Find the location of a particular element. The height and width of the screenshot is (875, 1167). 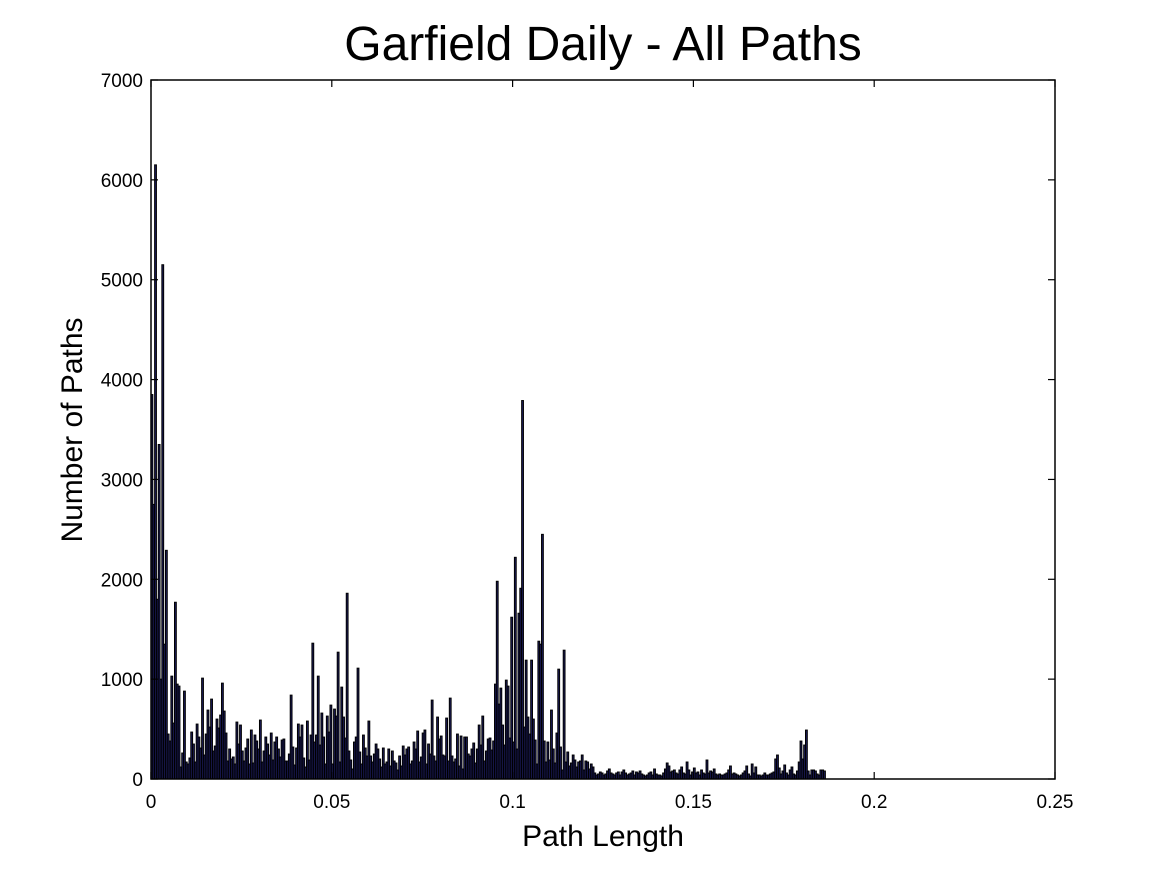

y-tick-label: 7000 is located at coordinates (122, 81).